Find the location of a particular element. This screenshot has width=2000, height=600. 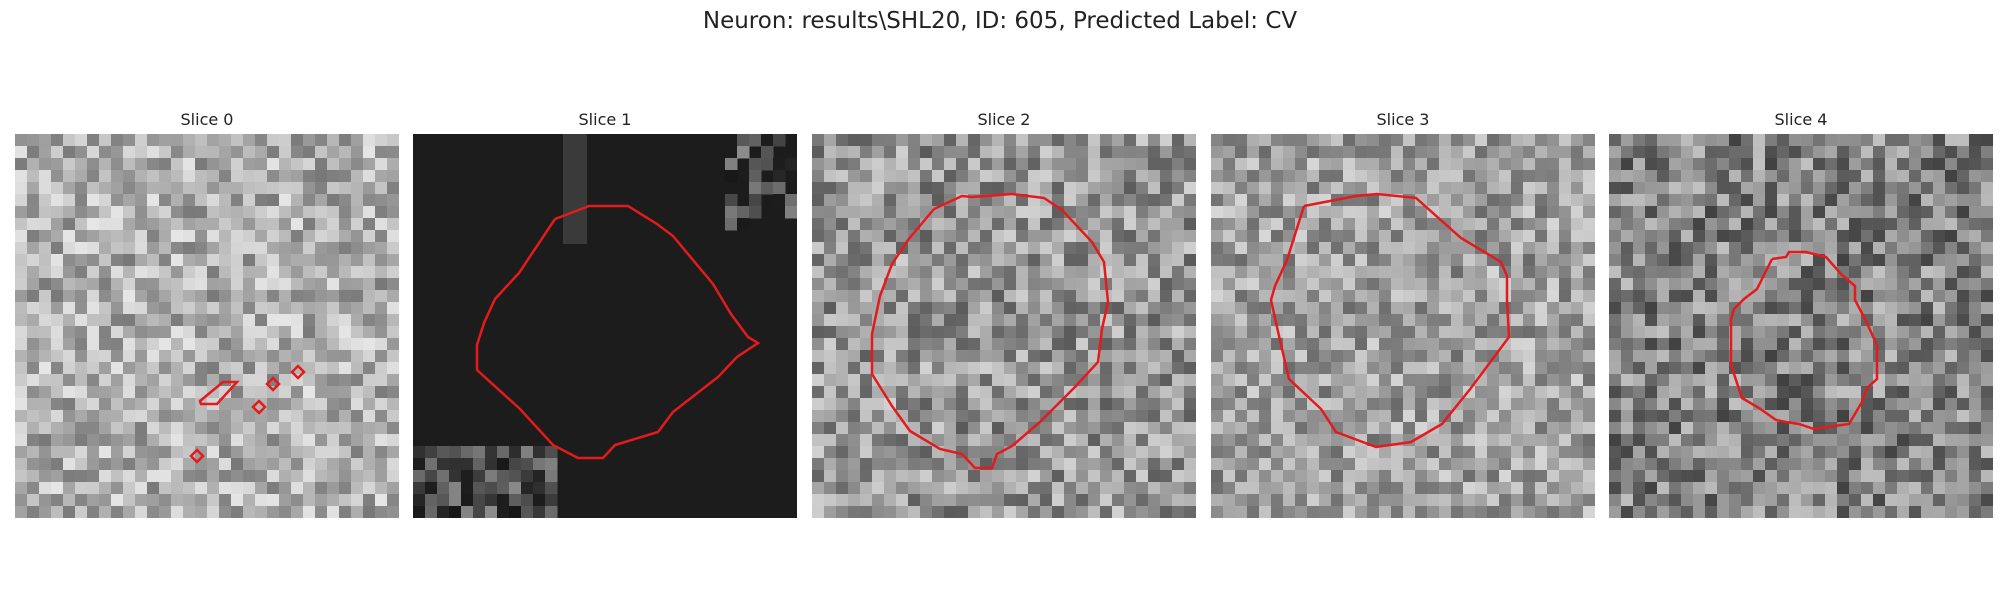

slice-panel-0: Slice 0 is located at coordinates (207, 313).